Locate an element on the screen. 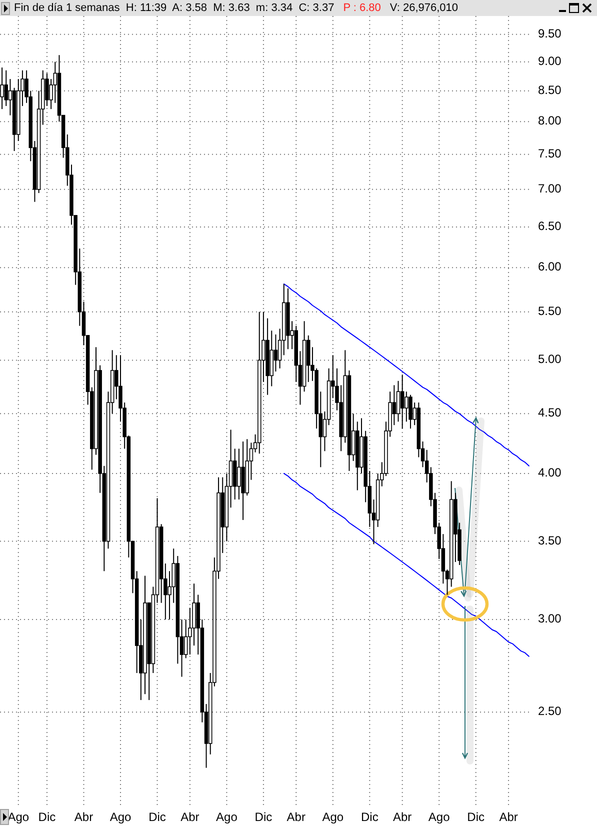 The height and width of the screenshot is (826, 597). y-tick-label: 5.50 is located at coordinates (550, 311).